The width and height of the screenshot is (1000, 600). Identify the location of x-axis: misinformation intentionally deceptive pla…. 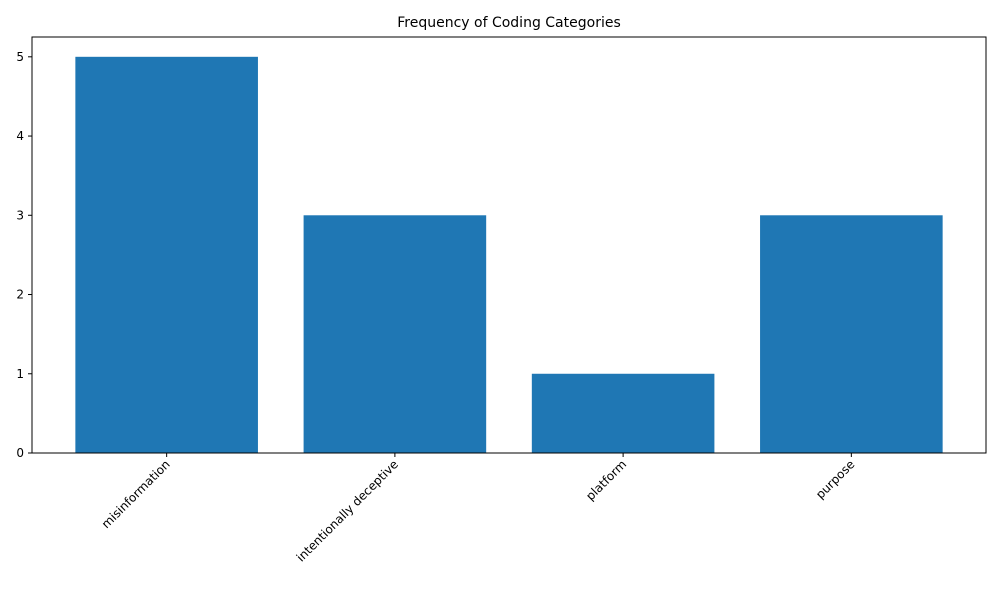
(478, 508).